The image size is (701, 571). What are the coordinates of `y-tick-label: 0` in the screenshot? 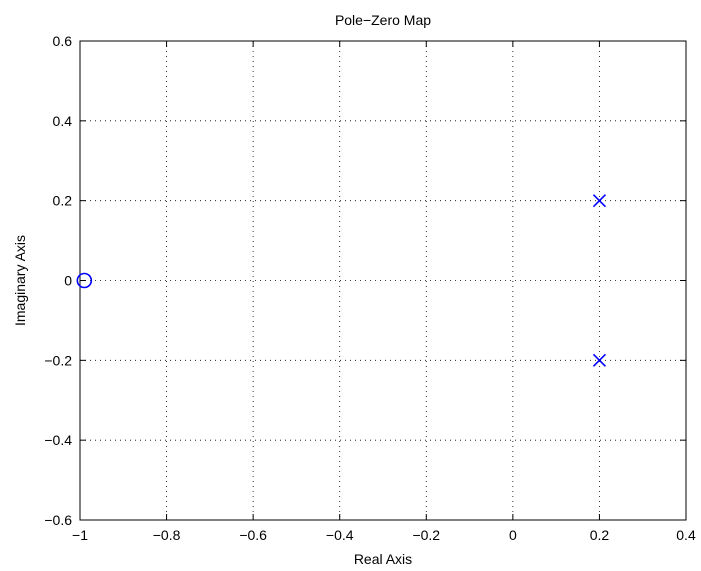 It's located at (68, 281).